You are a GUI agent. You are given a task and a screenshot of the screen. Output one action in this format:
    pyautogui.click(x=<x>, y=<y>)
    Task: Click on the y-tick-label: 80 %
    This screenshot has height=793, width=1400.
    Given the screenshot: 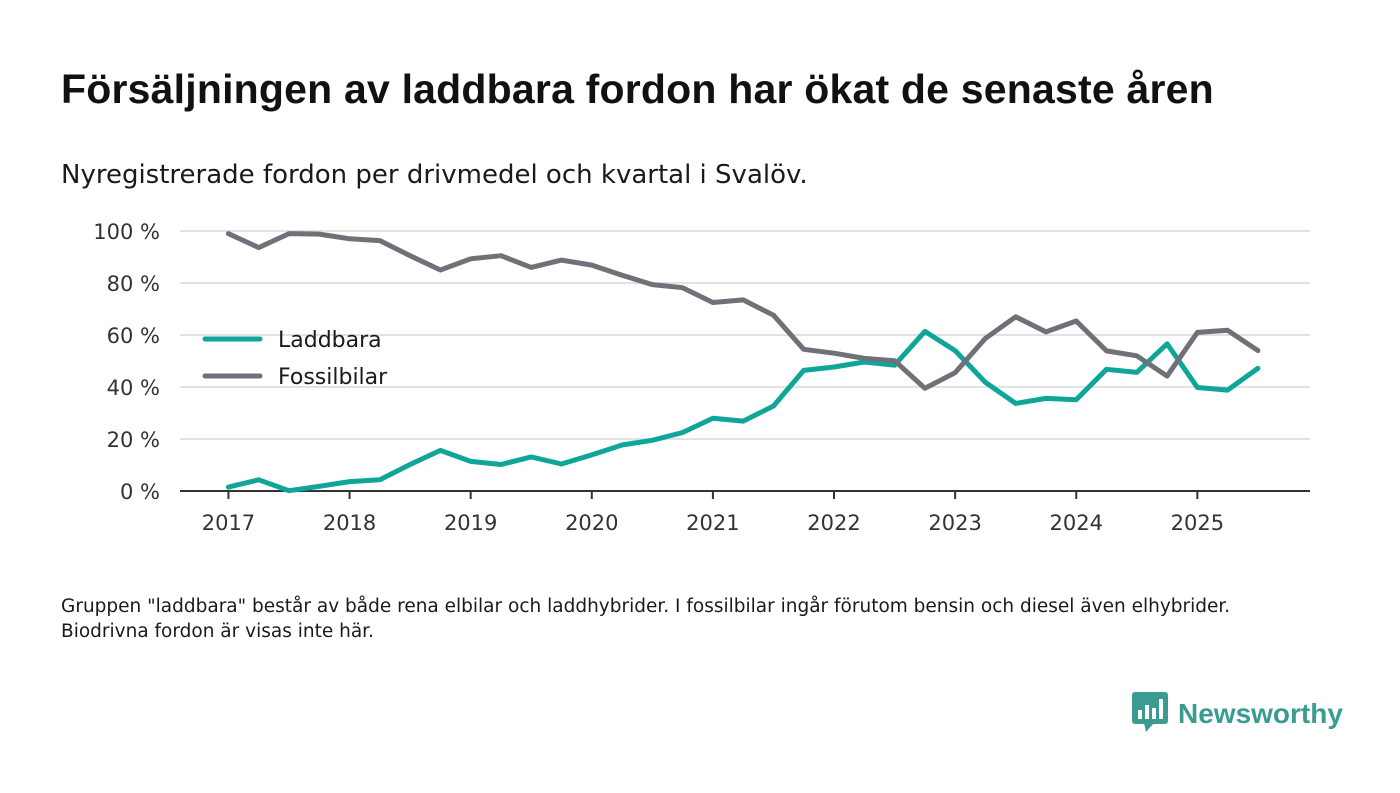 What is the action you would take?
    pyautogui.click(x=133, y=284)
    